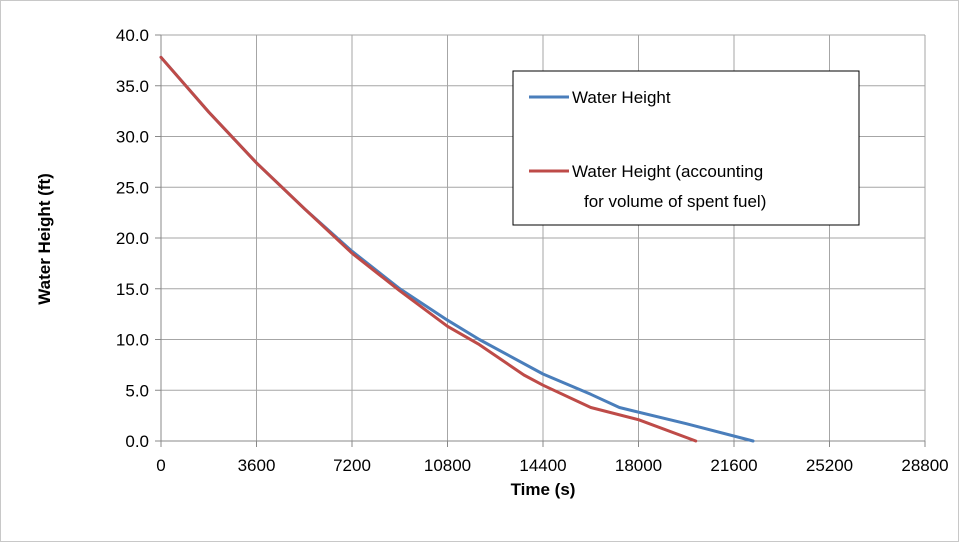 The image size is (959, 543). What do you see at coordinates (132, 35) in the screenshot?
I see `y-tick-label: 40.0` at bounding box center [132, 35].